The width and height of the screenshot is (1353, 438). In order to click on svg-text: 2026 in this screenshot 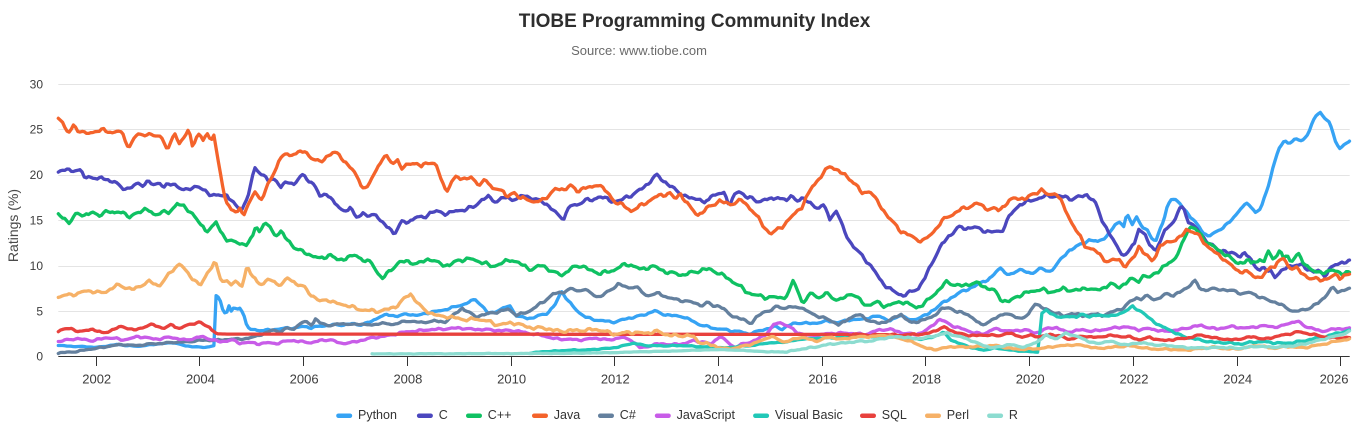, I will do `click(1334, 378)`.